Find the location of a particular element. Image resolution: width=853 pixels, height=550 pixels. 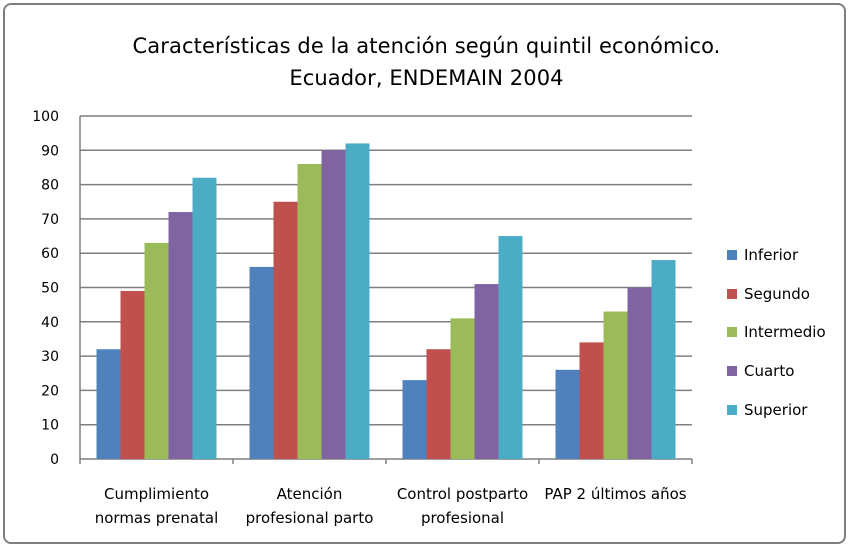

legend-label-intermedio: Intermedio is located at coordinates (785, 332).